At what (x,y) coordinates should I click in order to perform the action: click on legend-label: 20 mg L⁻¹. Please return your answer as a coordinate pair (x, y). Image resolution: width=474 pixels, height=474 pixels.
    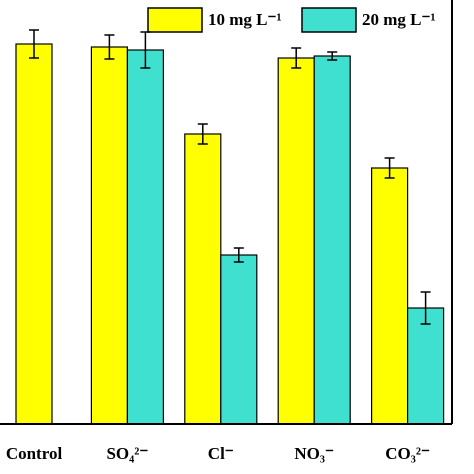
    Looking at the image, I should click on (399, 19).